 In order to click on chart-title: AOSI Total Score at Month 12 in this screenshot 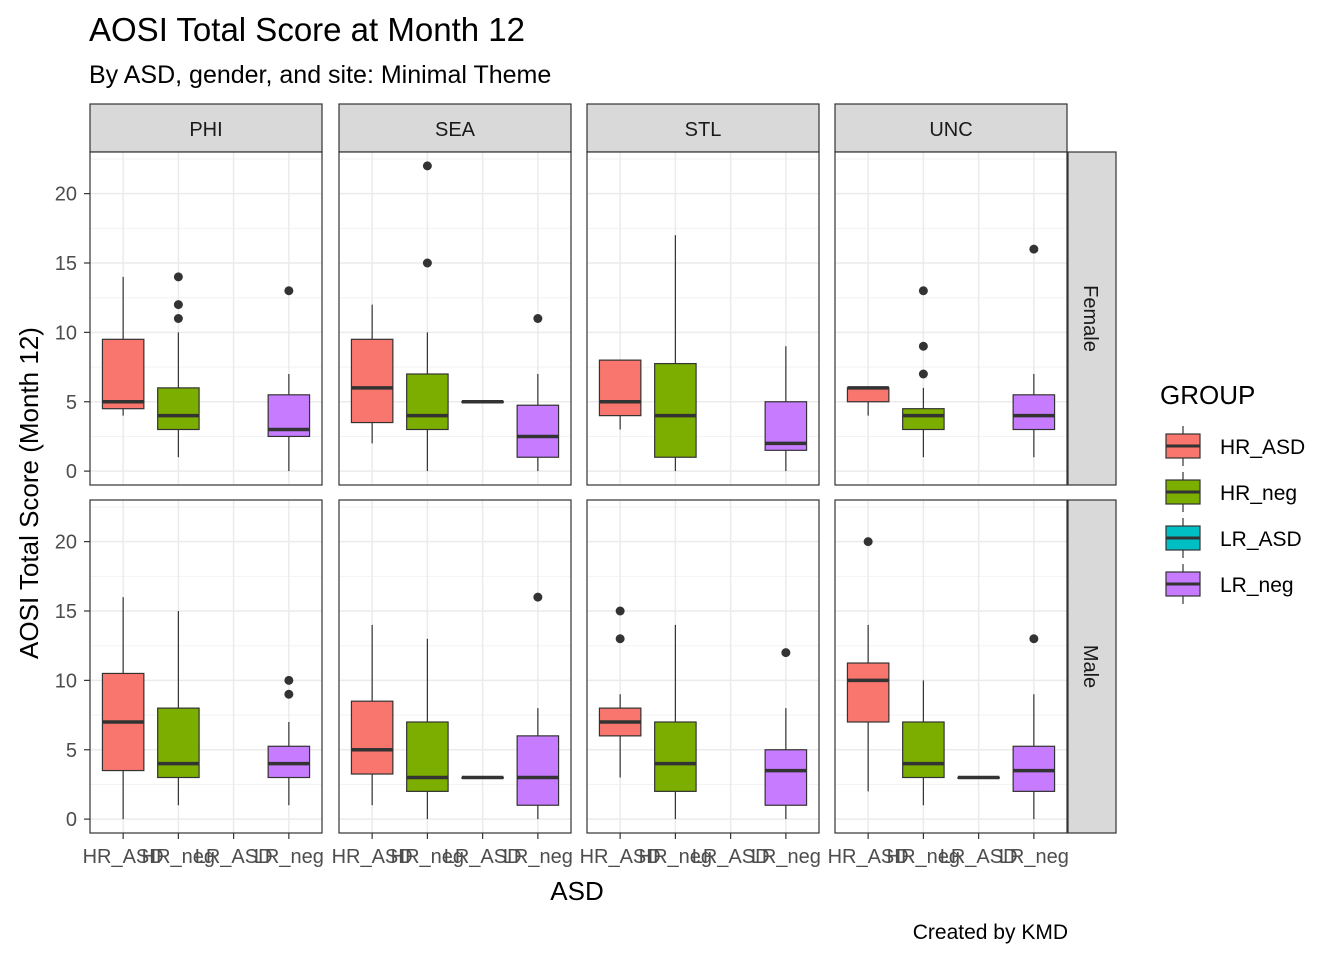, I will do `click(307, 29)`.